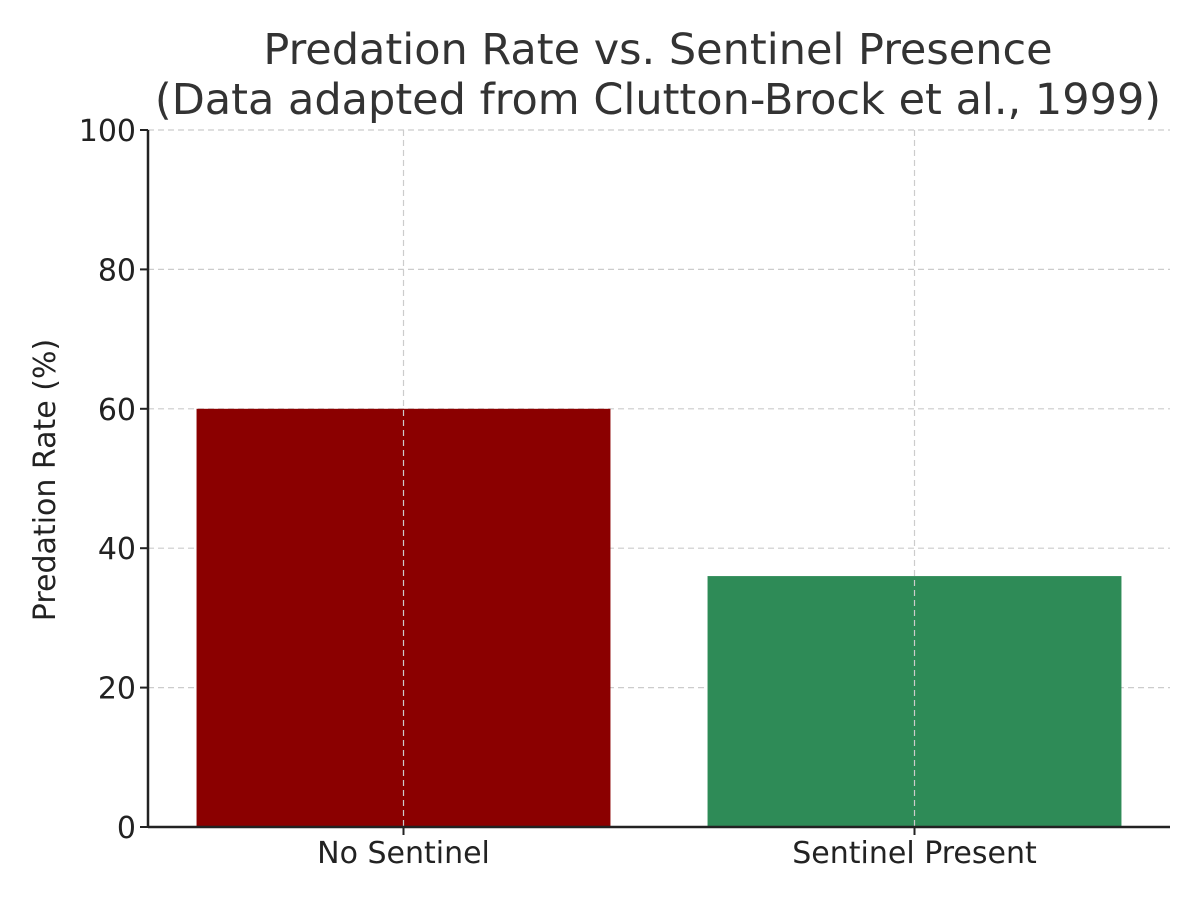 The width and height of the screenshot is (1200, 900). What do you see at coordinates (126, 828) in the screenshot?
I see `y-tick-label: 0` at bounding box center [126, 828].